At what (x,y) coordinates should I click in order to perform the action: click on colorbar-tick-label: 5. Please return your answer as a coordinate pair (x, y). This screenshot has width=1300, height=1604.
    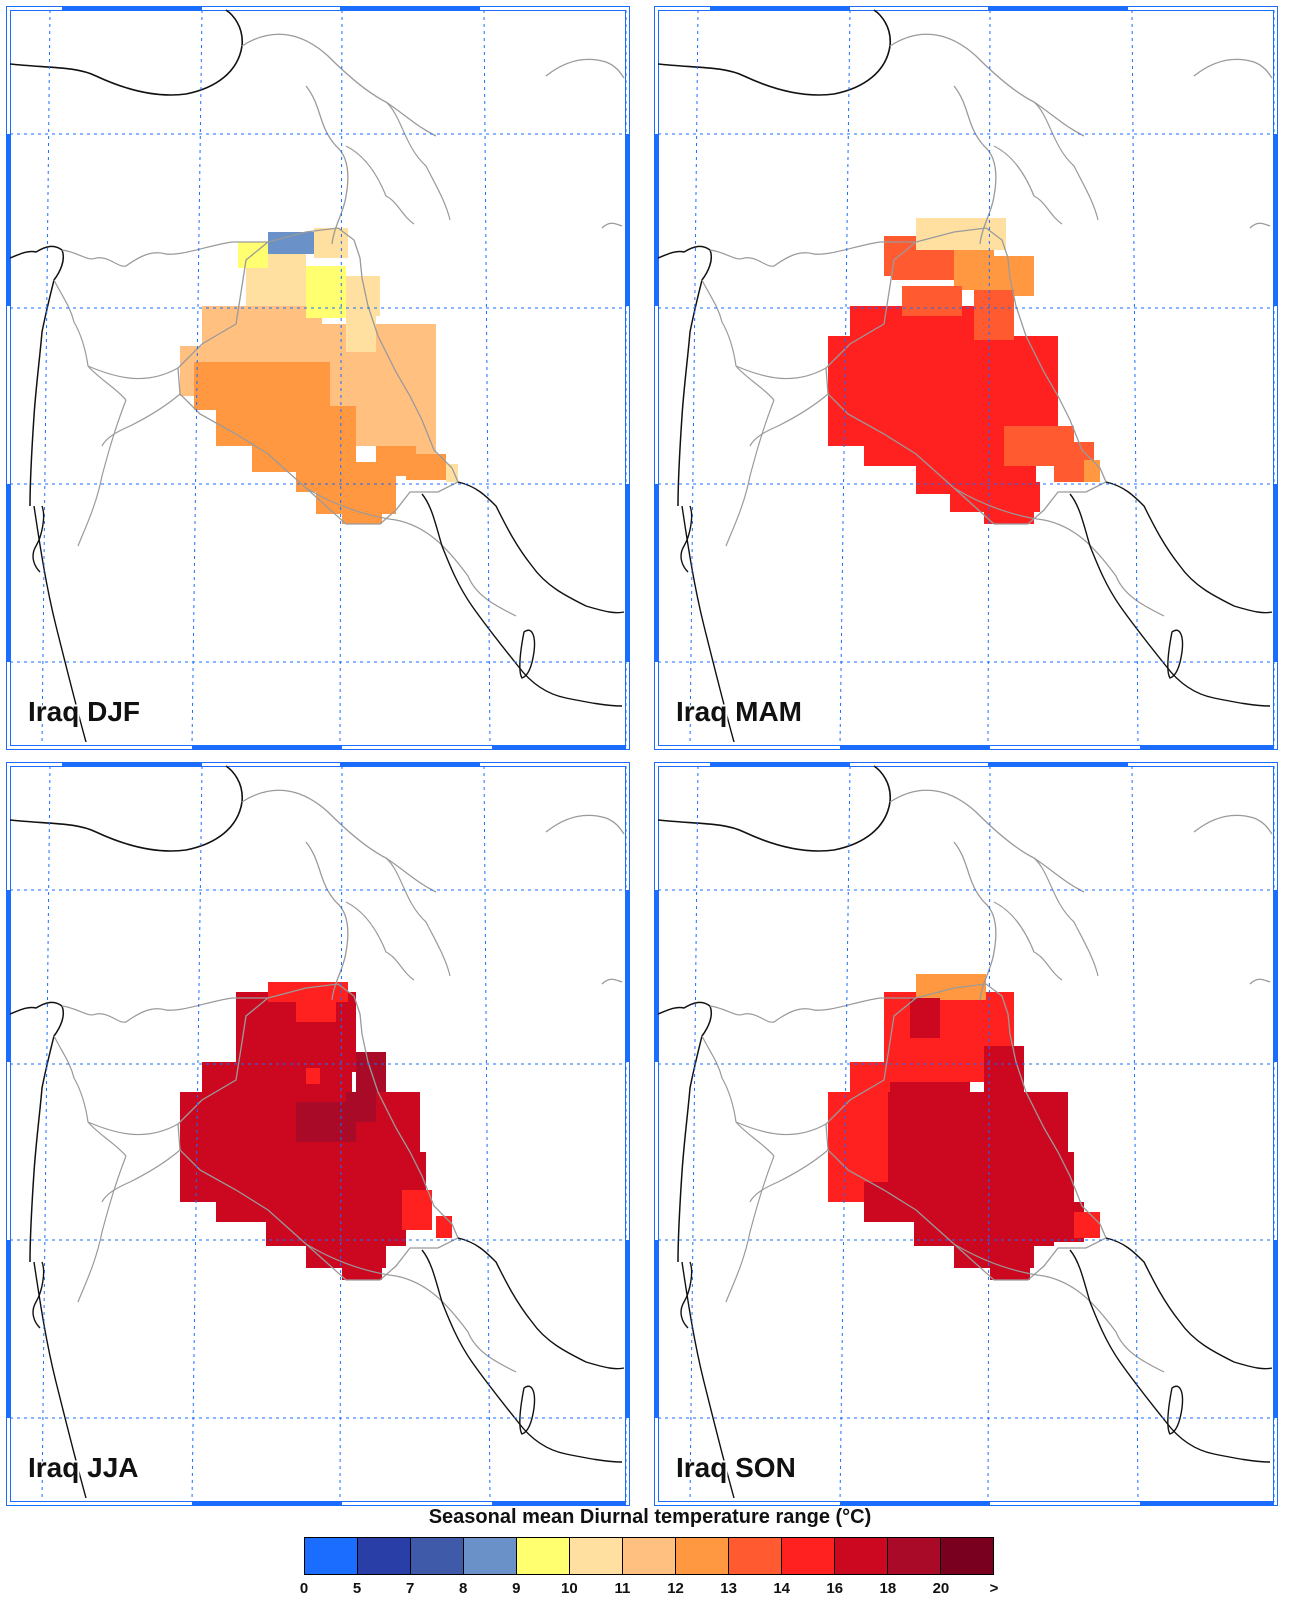
    Looking at the image, I should click on (357, 1588).